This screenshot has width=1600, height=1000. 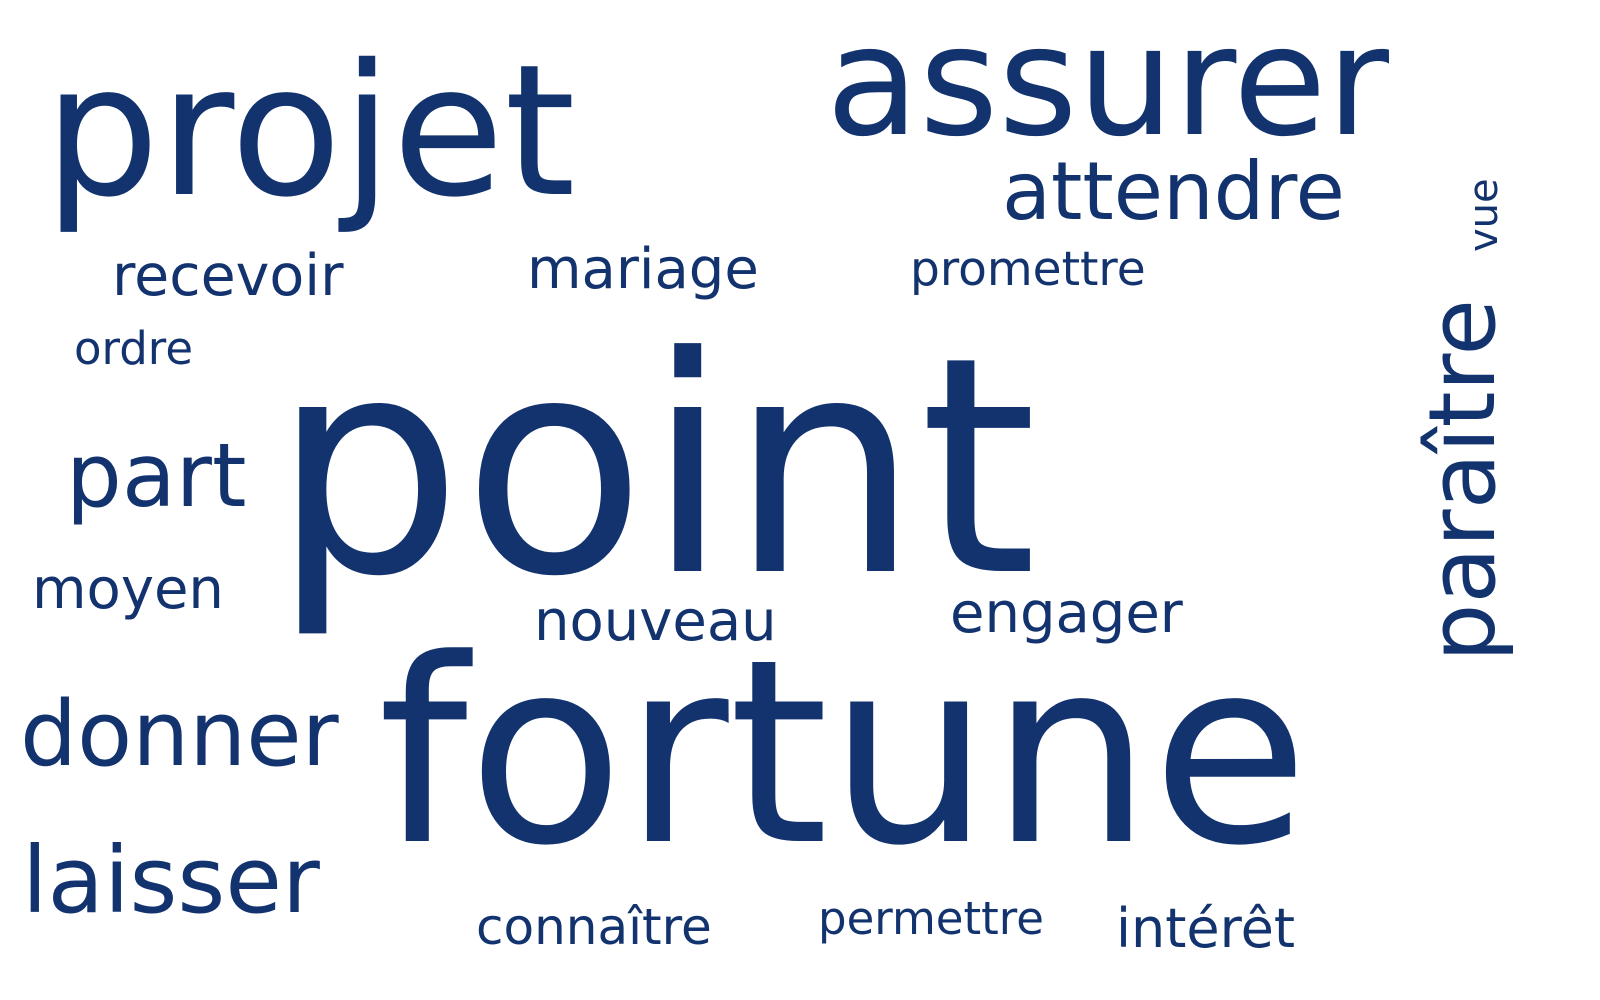 I want to click on word-engager: engager, so click(x=1066, y=613).